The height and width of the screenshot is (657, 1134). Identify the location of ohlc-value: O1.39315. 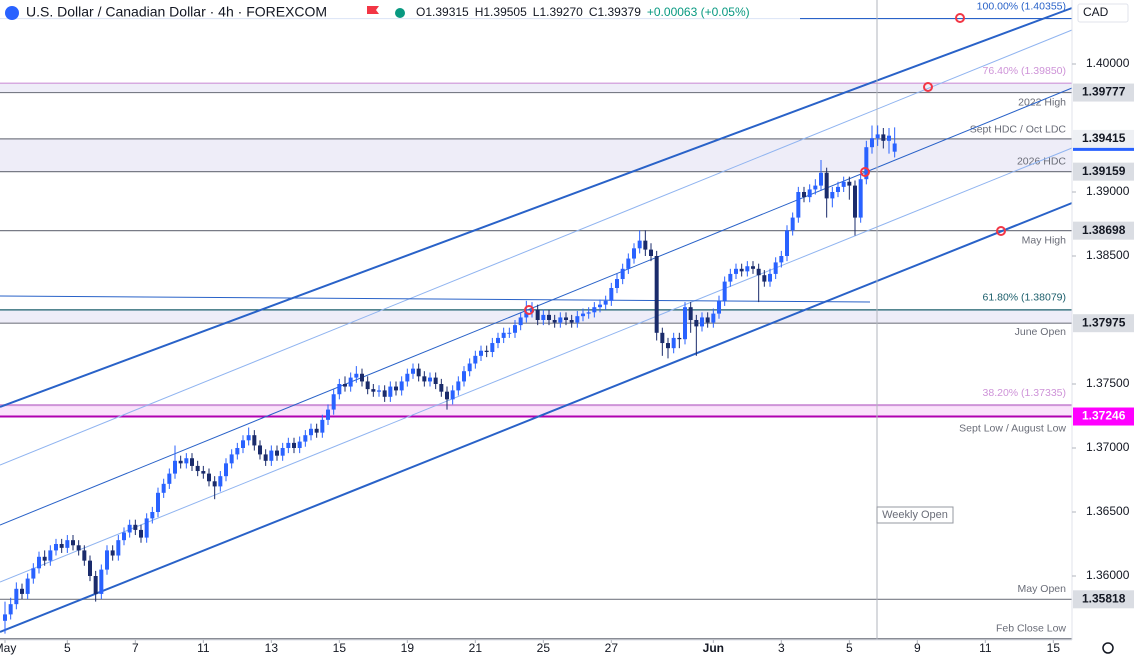
(442, 12).